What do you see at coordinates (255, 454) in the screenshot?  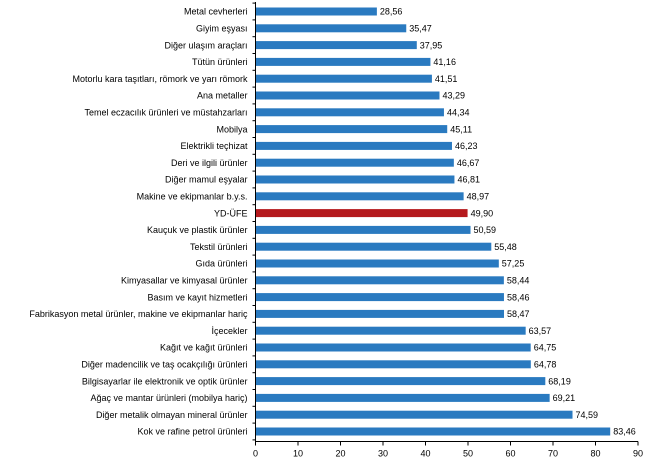 I see `x-tick-label: 0` at bounding box center [255, 454].